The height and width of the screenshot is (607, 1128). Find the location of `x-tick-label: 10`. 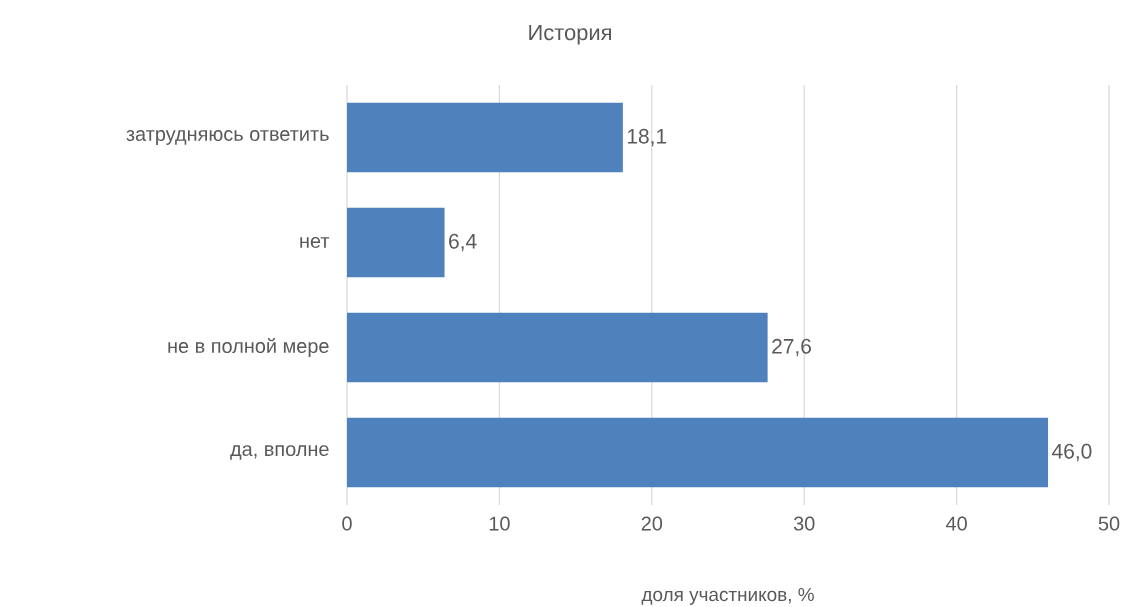

x-tick-label: 10 is located at coordinates (499, 523).